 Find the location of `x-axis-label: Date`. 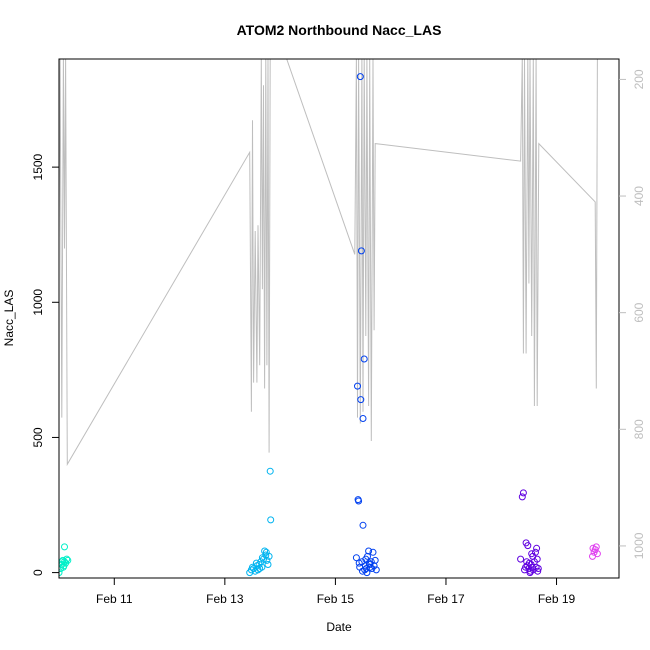

x-axis-label: Date is located at coordinates (339, 627).